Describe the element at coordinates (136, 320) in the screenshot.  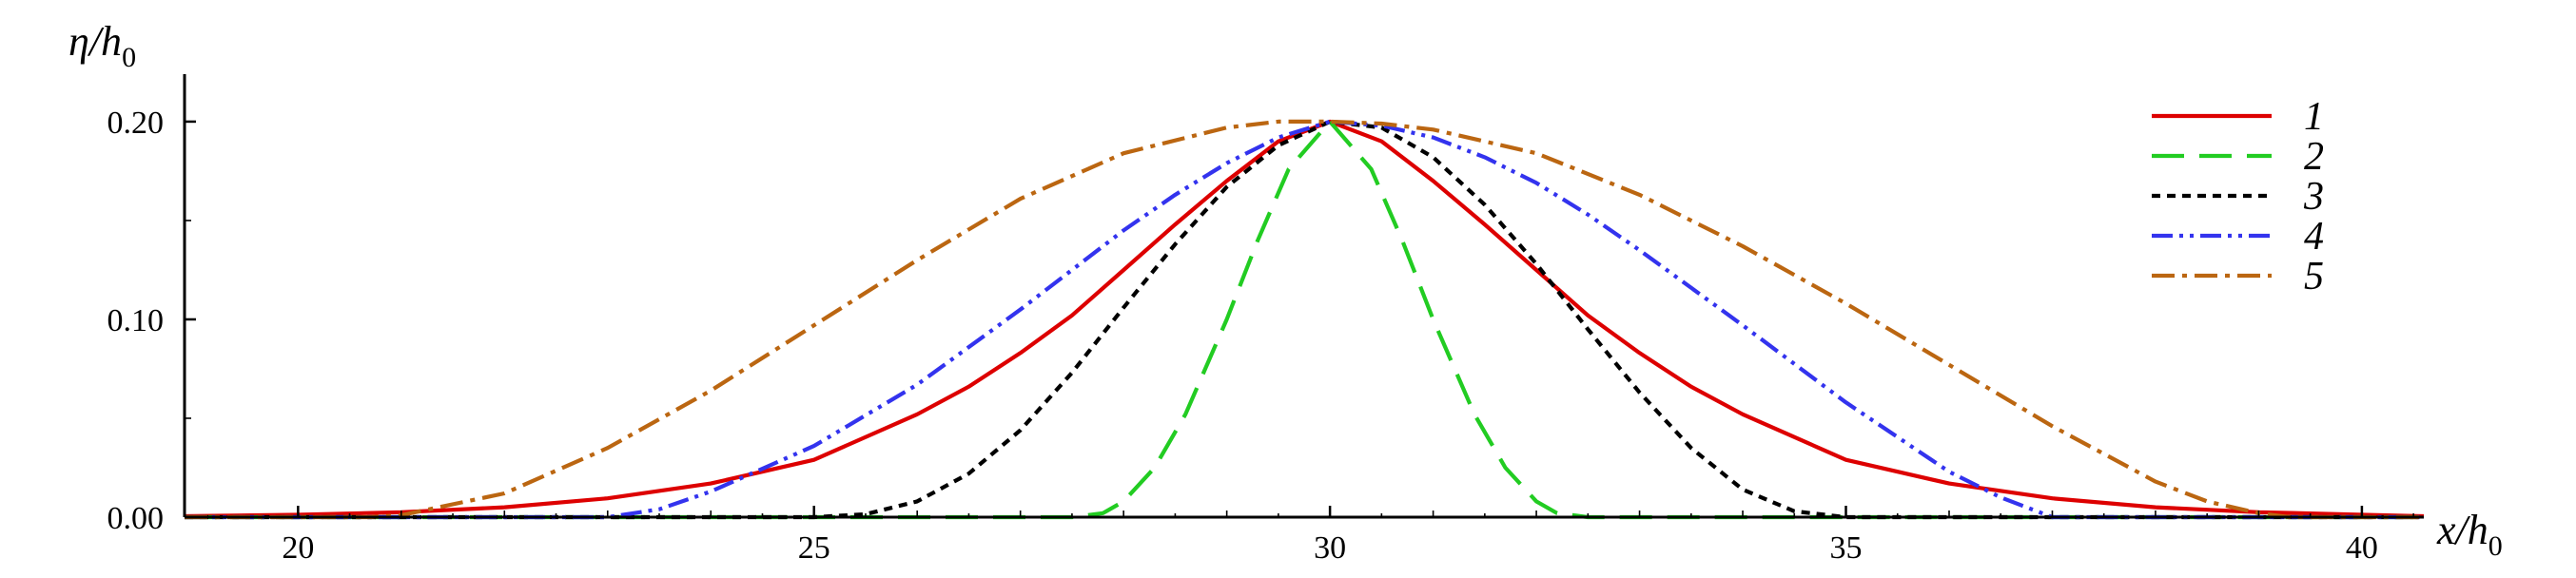
I see `y-tick-label: 0.10` at that location.